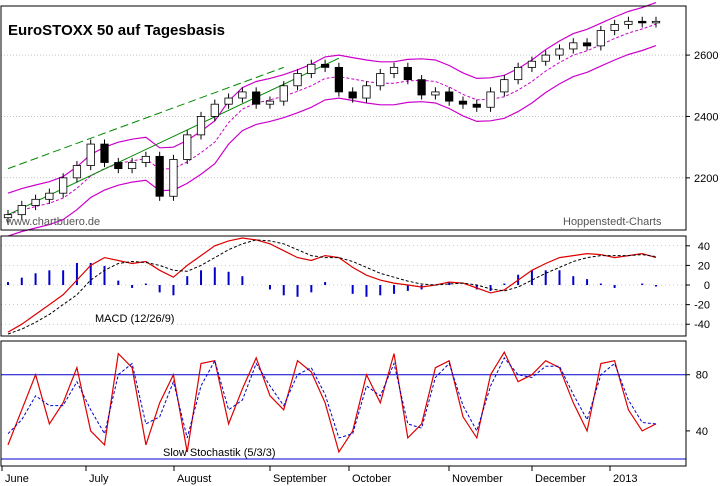  I want to click on macd-tick-label: -40, so click(702, 325).